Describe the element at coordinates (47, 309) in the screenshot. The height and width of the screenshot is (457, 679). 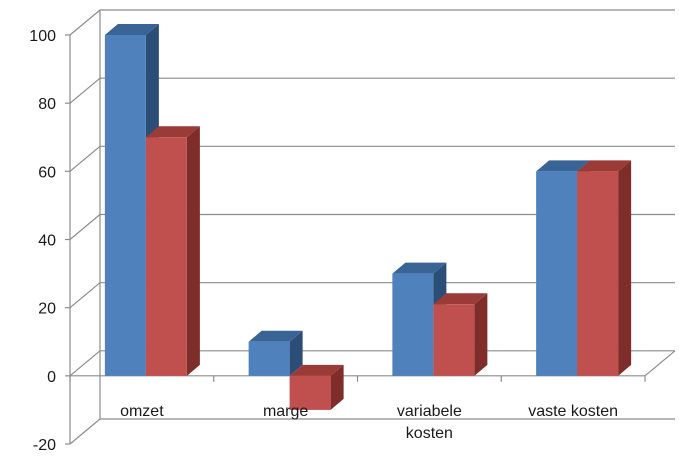
I see `y-tick-label: 20` at that location.